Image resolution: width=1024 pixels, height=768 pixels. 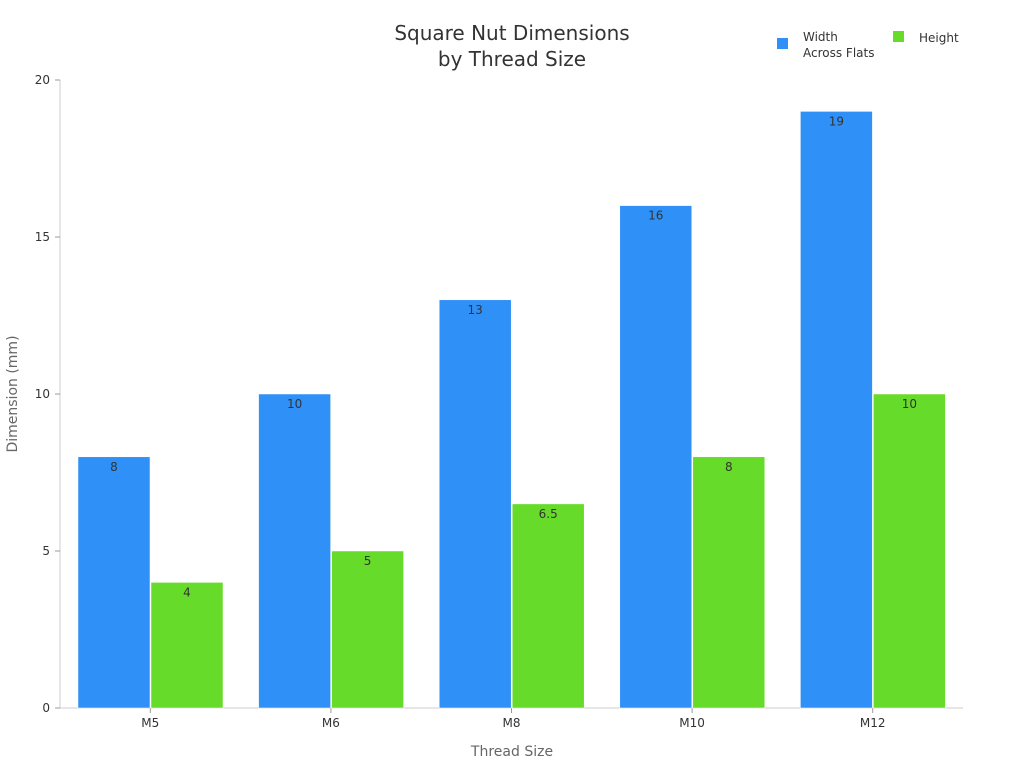 I want to click on y-tick-label: 20, so click(x=42, y=80).